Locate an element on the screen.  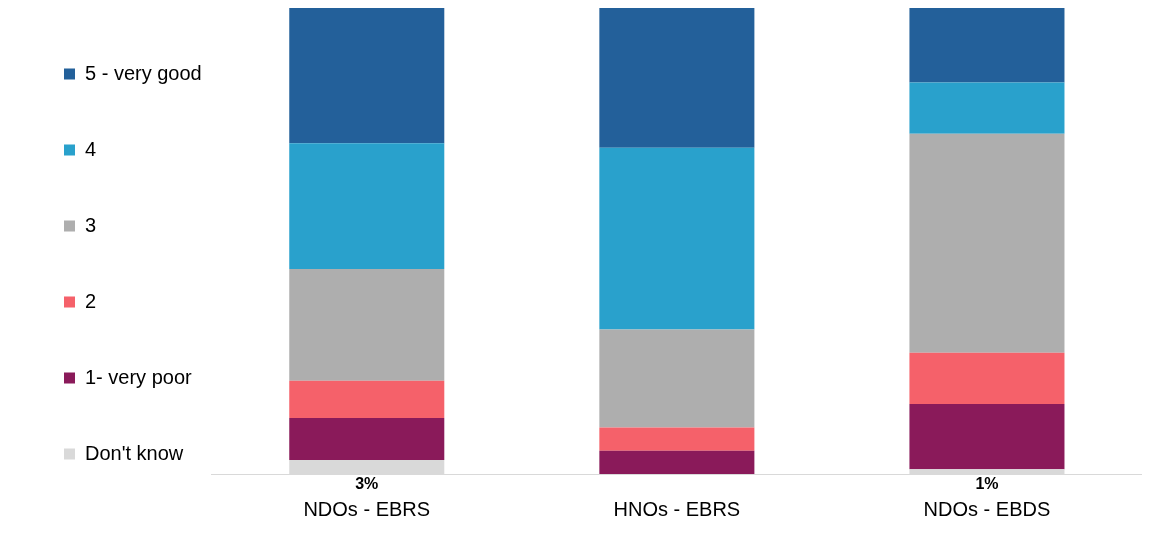
legend-label: 2 is located at coordinates (91, 300).